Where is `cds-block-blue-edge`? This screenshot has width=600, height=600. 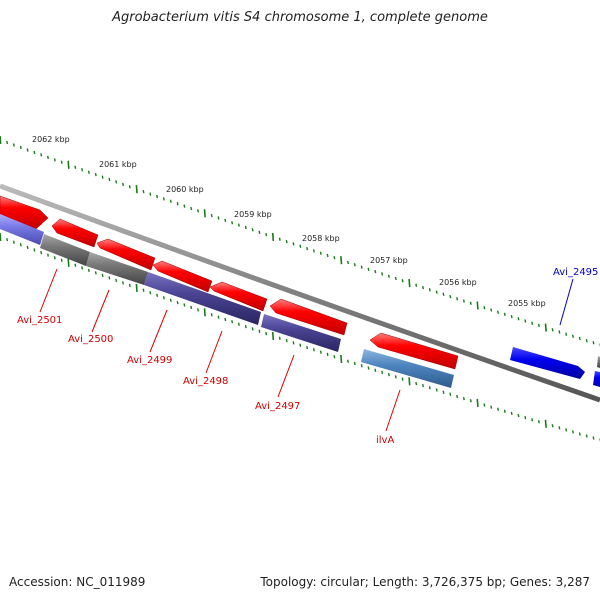 cds-block-blue-edge is located at coordinates (596, 379).